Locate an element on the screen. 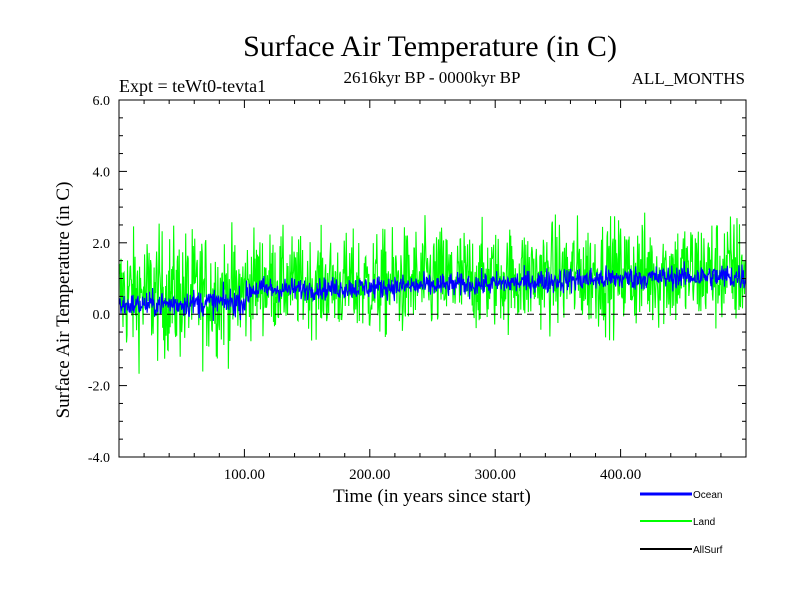 This screenshot has height=600, width=800. x-tick-label: 100.00 is located at coordinates (244, 475).